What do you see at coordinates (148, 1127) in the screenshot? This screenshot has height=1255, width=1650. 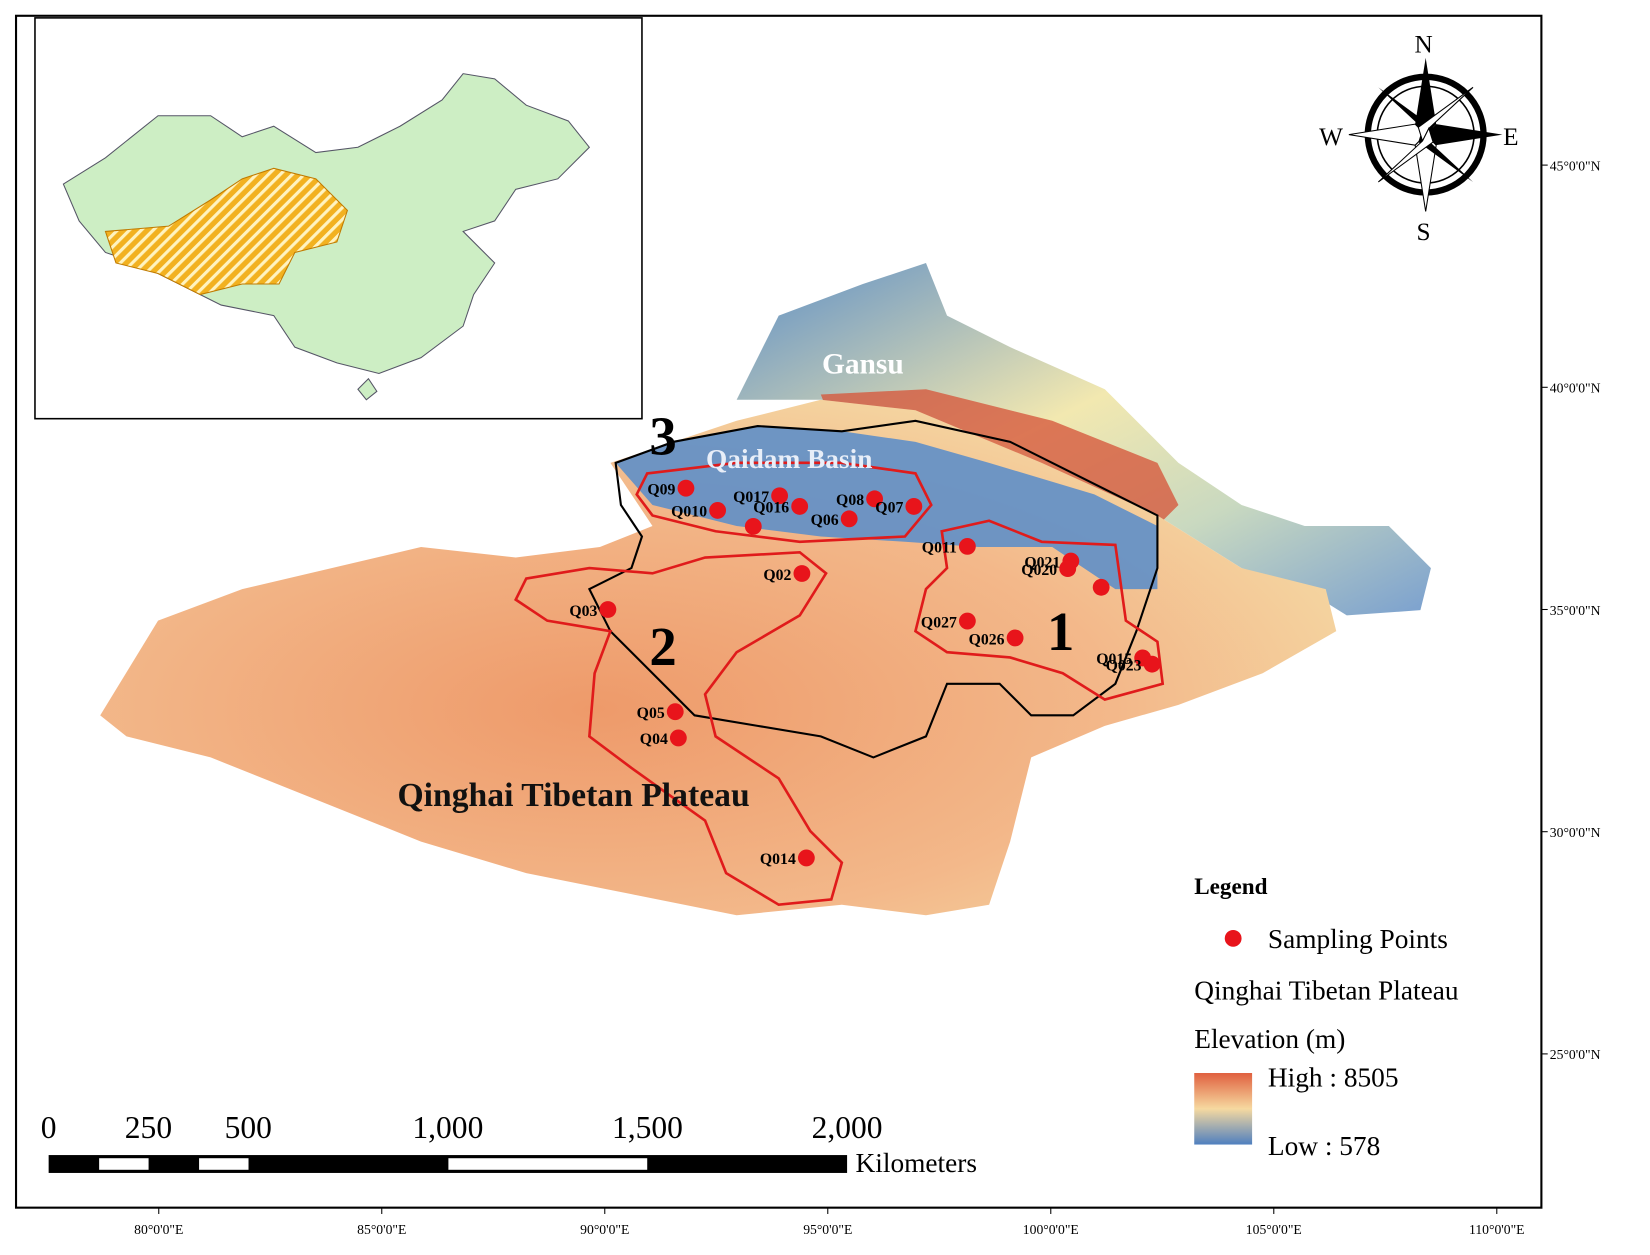 I see `scale-label: 250` at bounding box center [148, 1127].